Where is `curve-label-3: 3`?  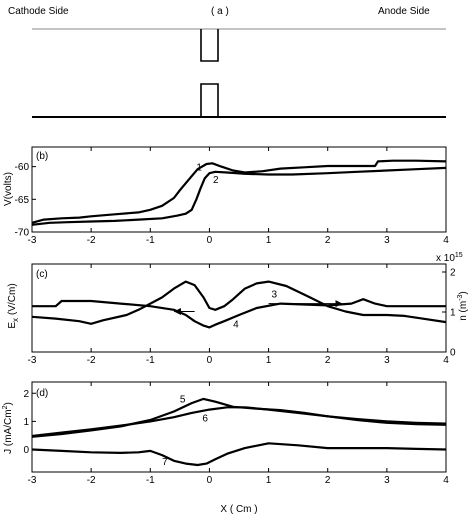
curve-label-3: 3 is located at coordinates (275, 294).